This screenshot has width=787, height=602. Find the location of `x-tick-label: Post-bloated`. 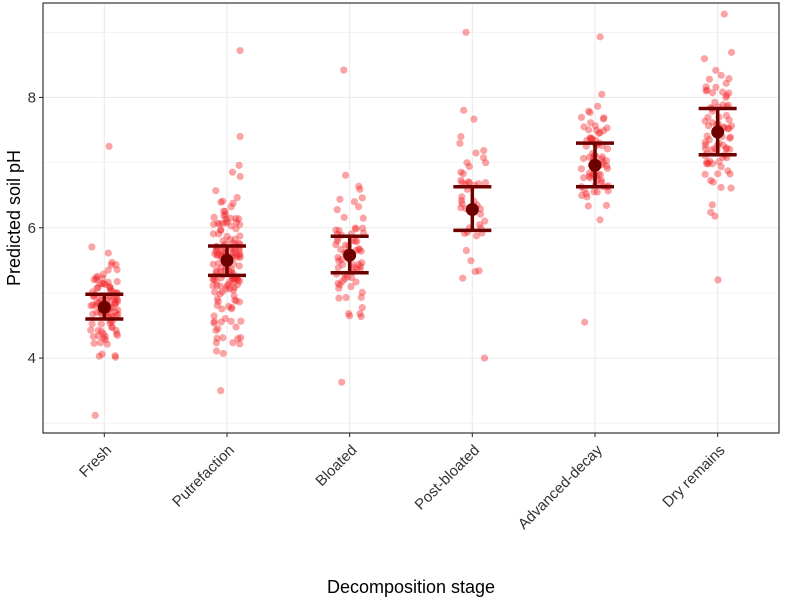

x-tick-label: Post-bloated is located at coordinates (448, 478).